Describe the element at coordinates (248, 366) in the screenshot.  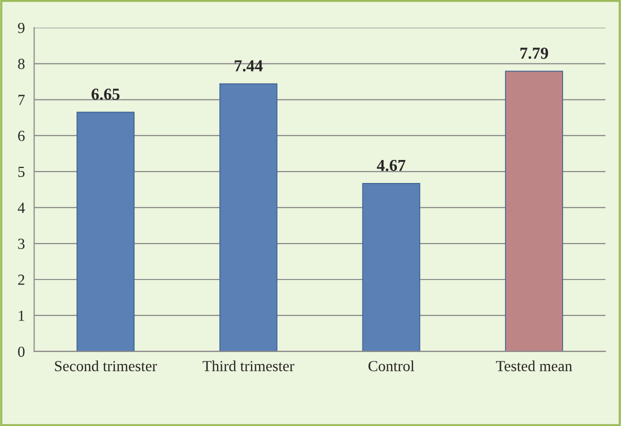
I see `x-tick-label: Third trimester` at that location.